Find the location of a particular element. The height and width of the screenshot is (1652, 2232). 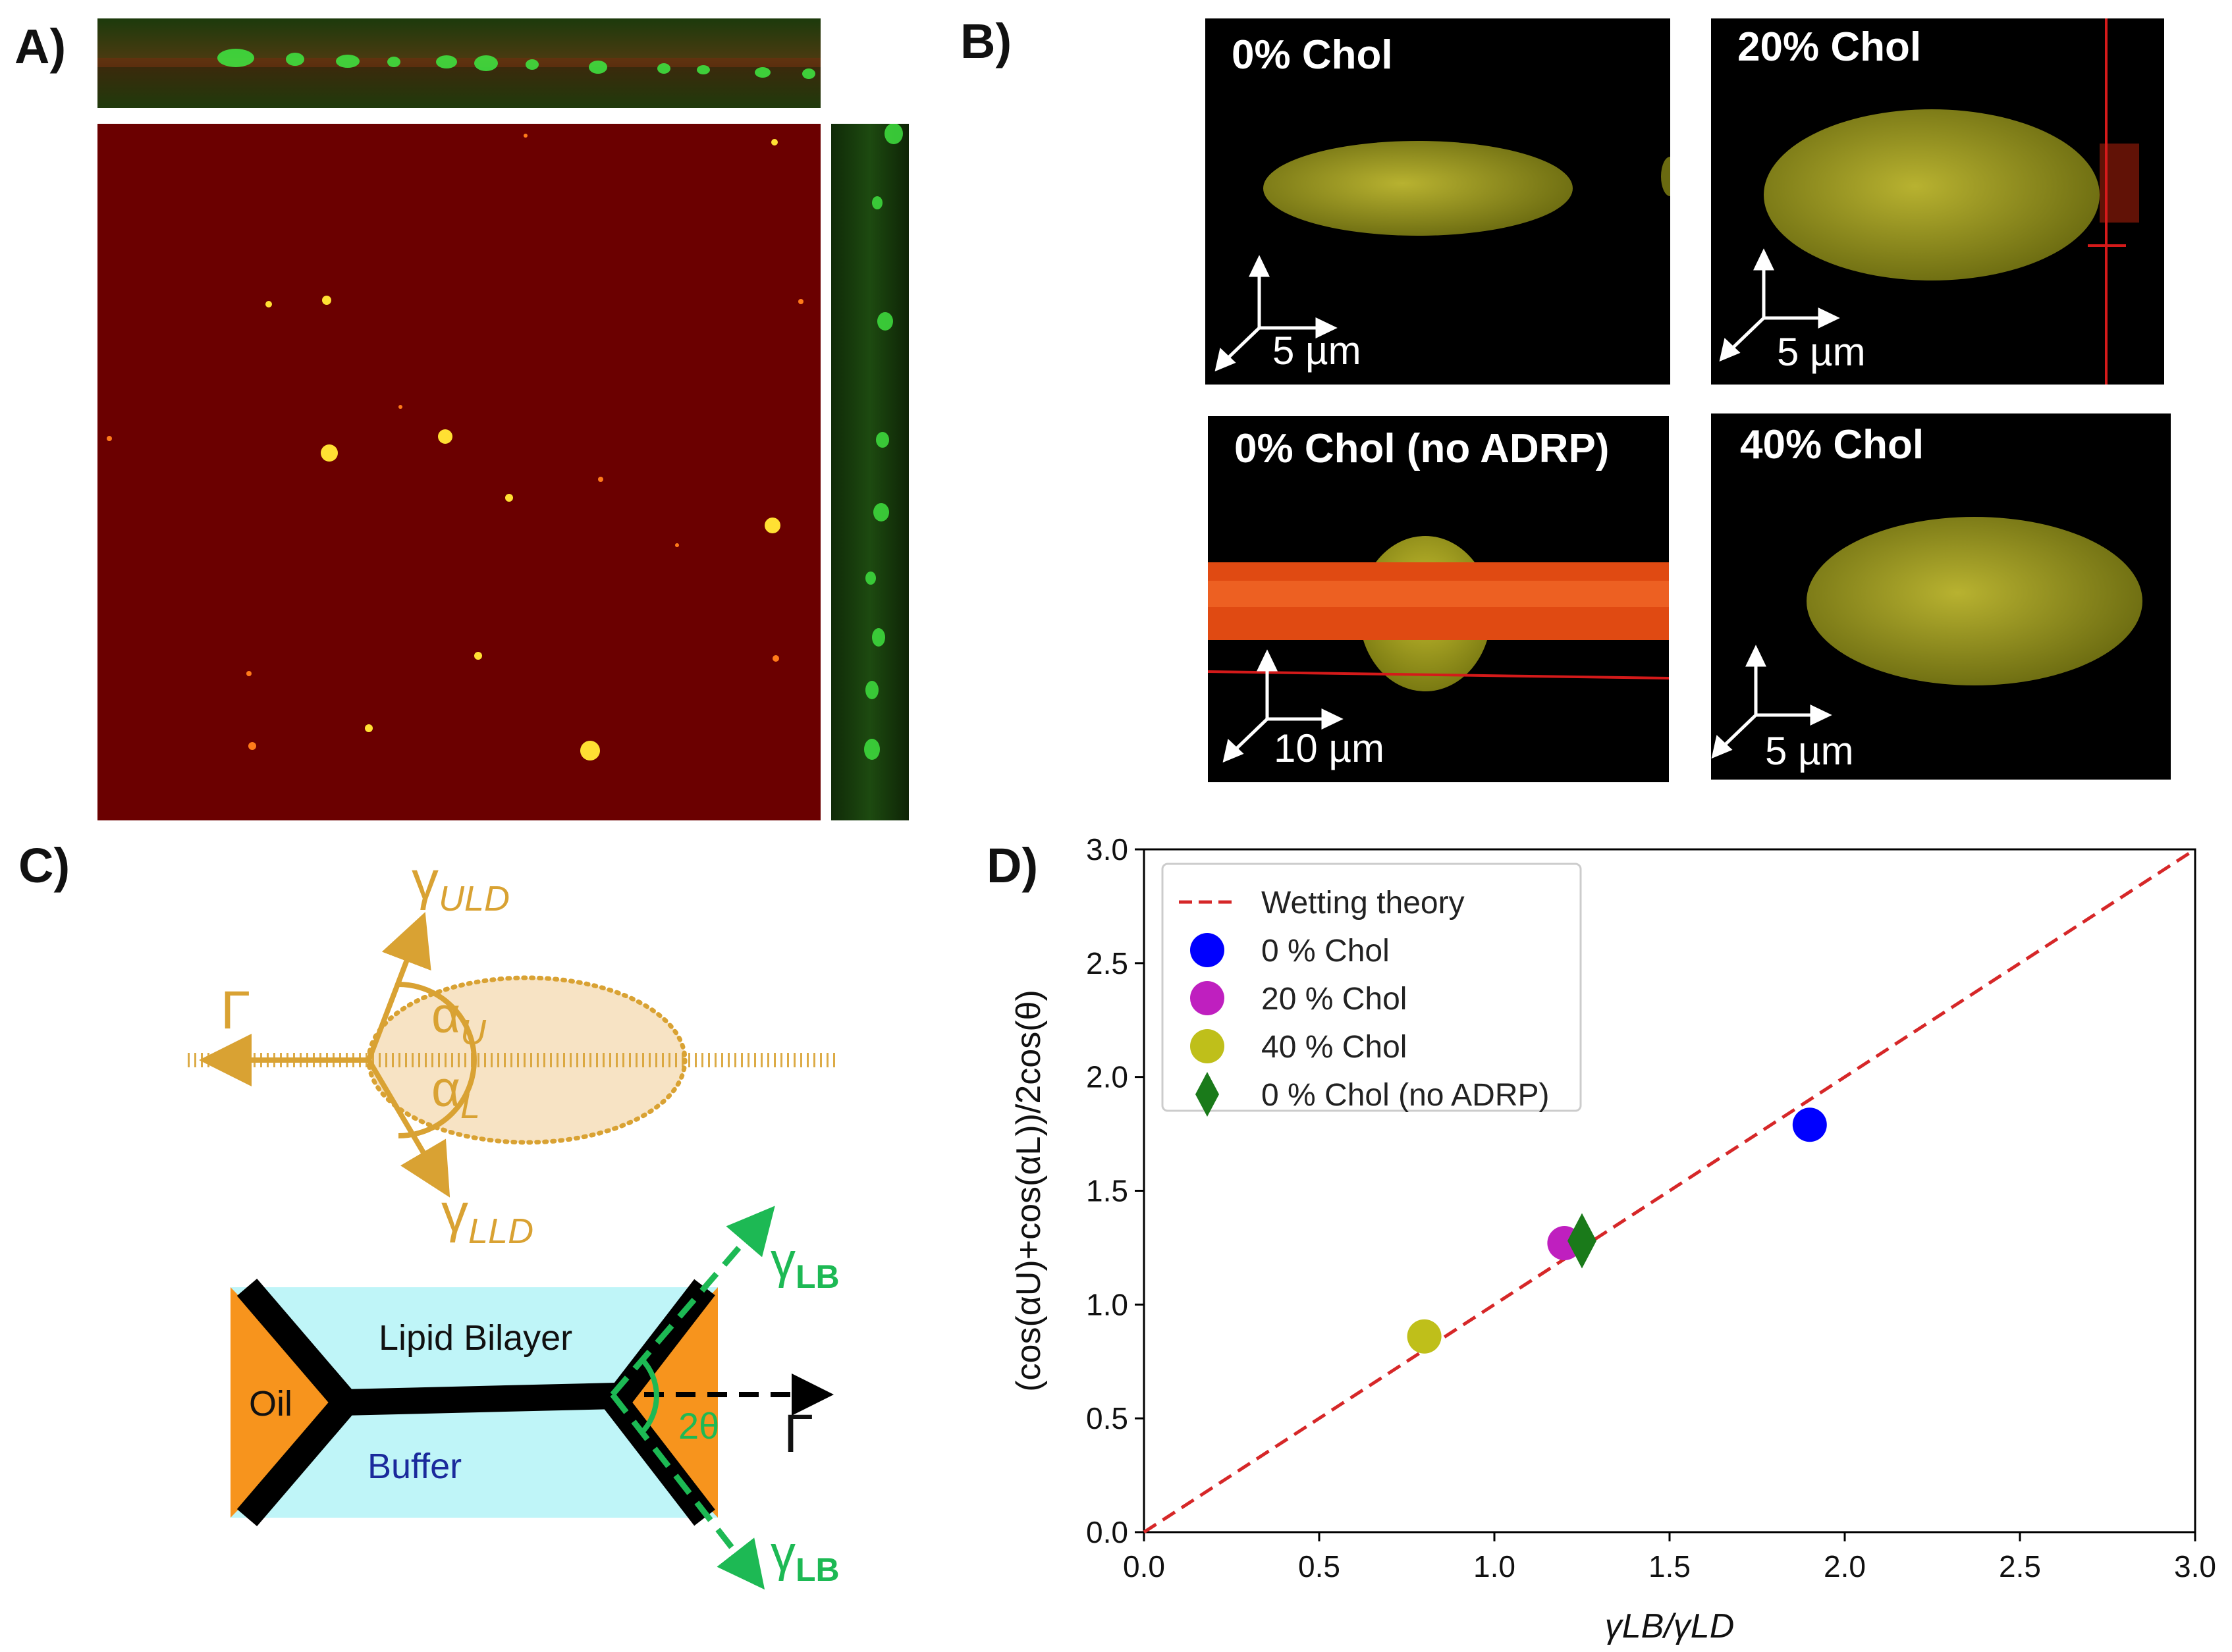

label-buffer: Buffer is located at coordinates (414, 1466).